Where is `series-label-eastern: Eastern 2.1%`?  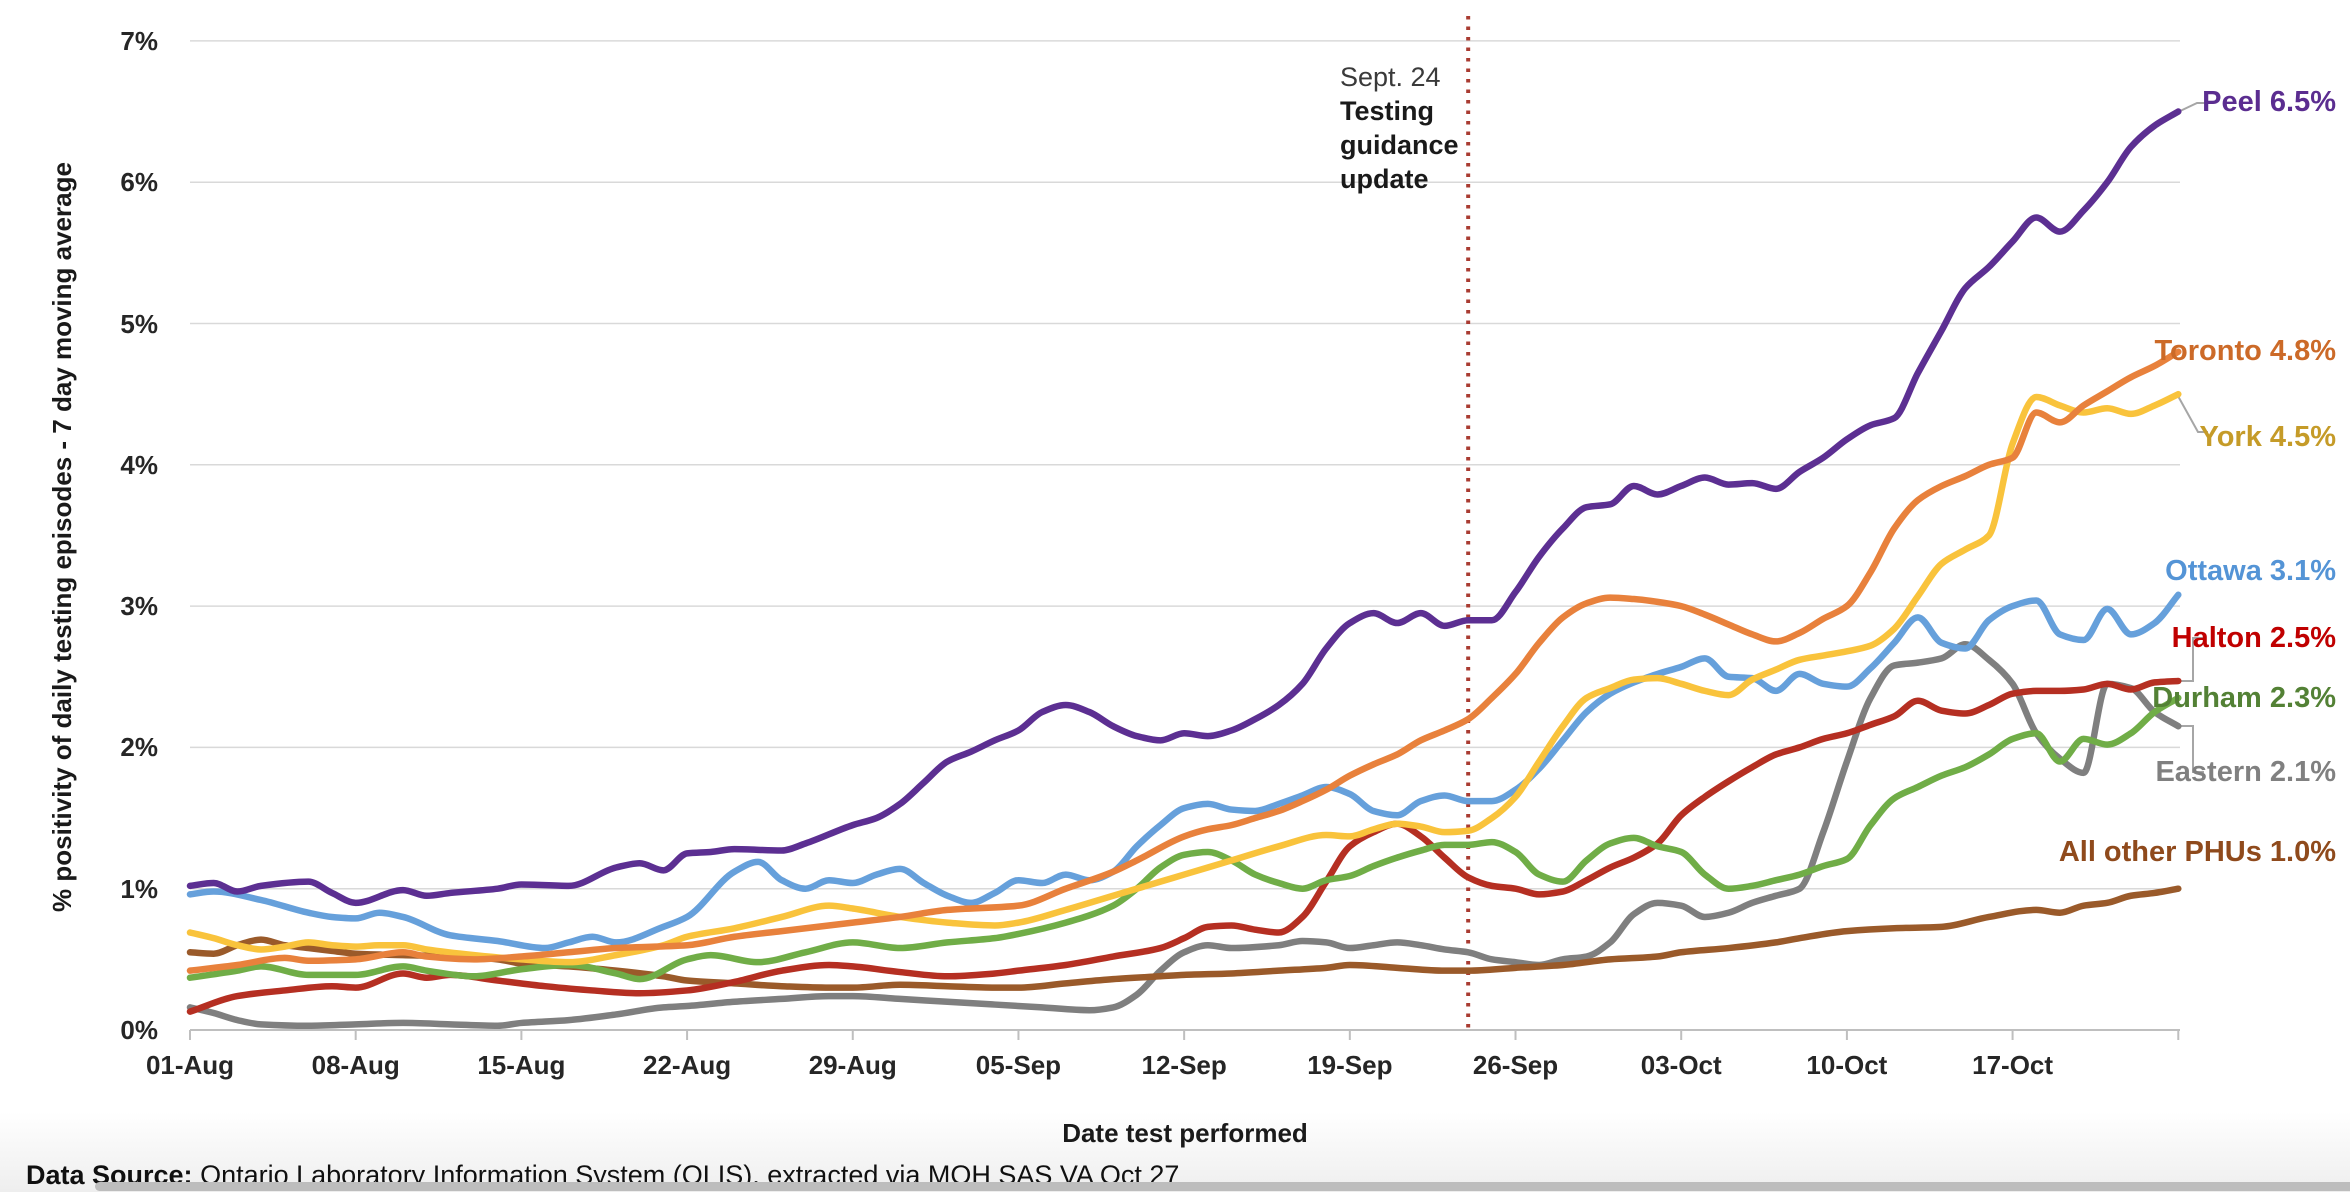 series-label-eastern: Eastern 2.1% is located at coordinates (2245, 772).